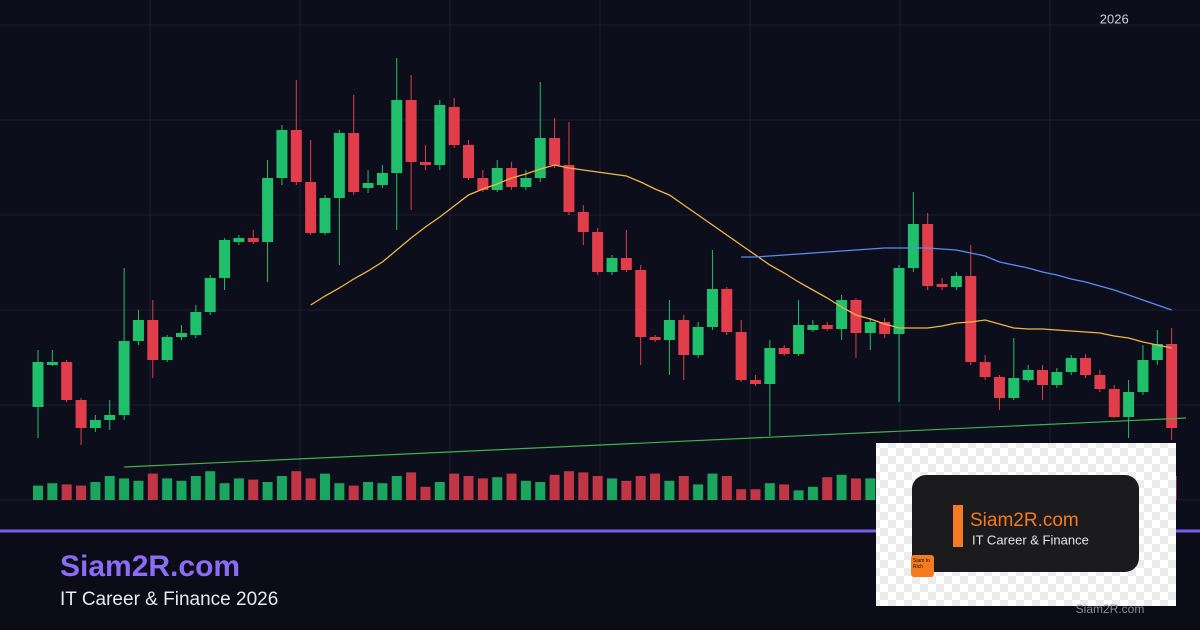 The image size is (1200, 630). I want to click on logo-icon, so click(922, 566).